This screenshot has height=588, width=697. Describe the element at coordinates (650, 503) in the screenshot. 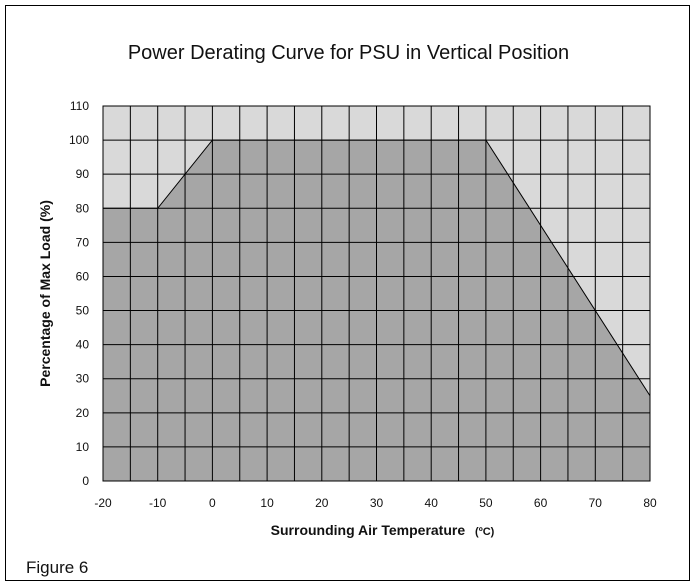

I see `x-tick-label: 80` at that location.